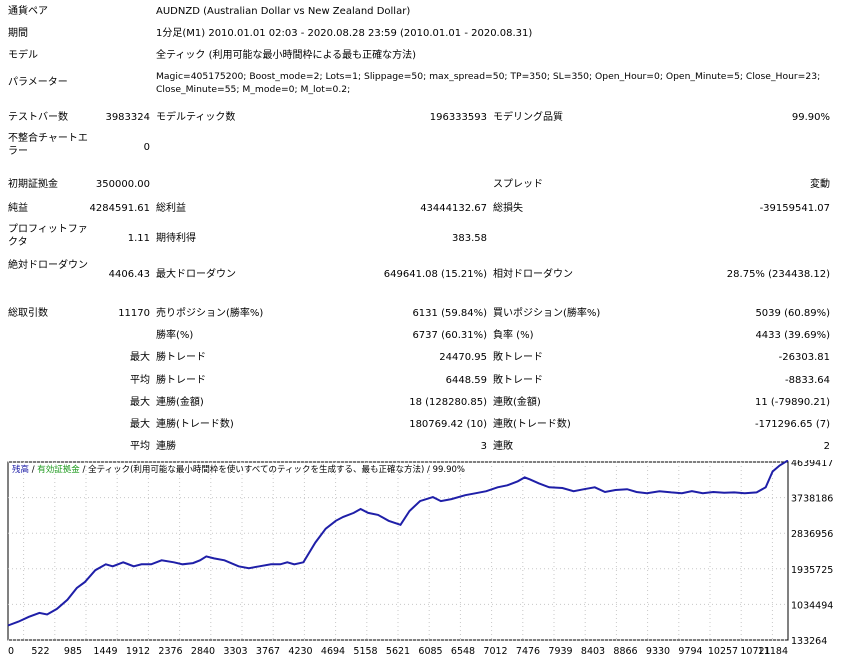 The height and width of the screenshot is (669, 842). What do you see at coordinates (140, 357) in the screenshot?
I see `max-prefix-1: 最大` at bounding box center [140, 357].